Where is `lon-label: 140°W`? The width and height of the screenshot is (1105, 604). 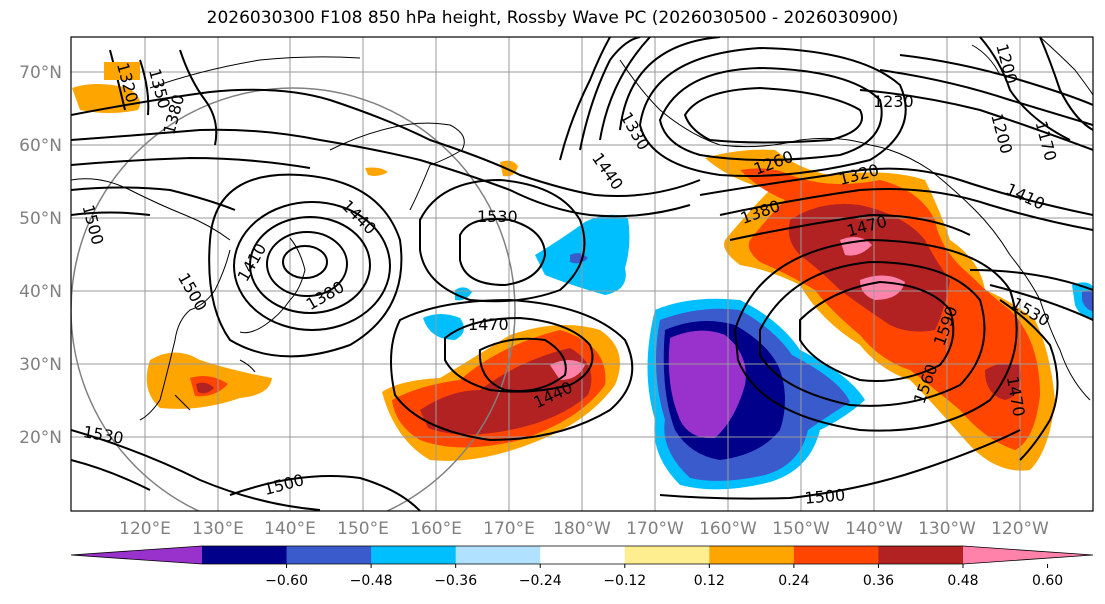
lon-label: 140°W is located at coordinates (874, 529).